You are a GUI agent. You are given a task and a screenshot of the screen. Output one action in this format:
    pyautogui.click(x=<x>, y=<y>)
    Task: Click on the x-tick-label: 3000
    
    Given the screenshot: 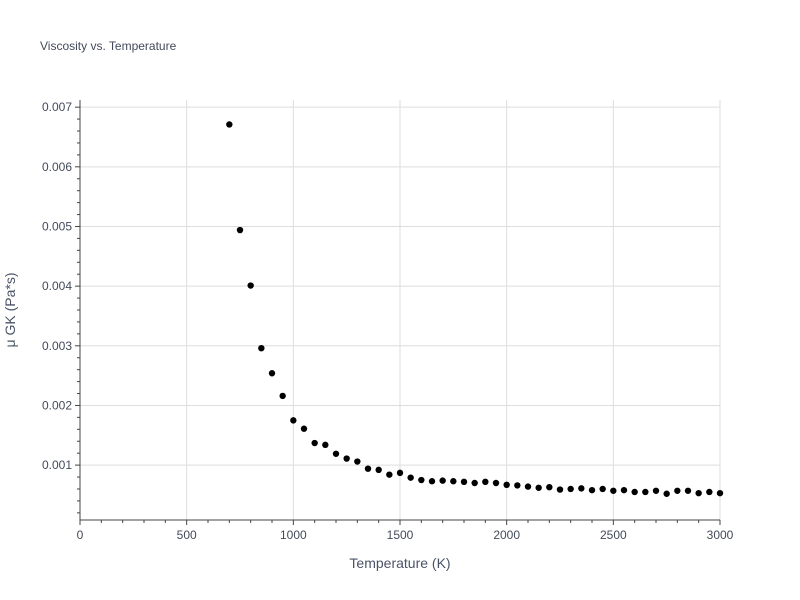 What is the action you would take?
    pyautogui.click(x=720, y=535)
    